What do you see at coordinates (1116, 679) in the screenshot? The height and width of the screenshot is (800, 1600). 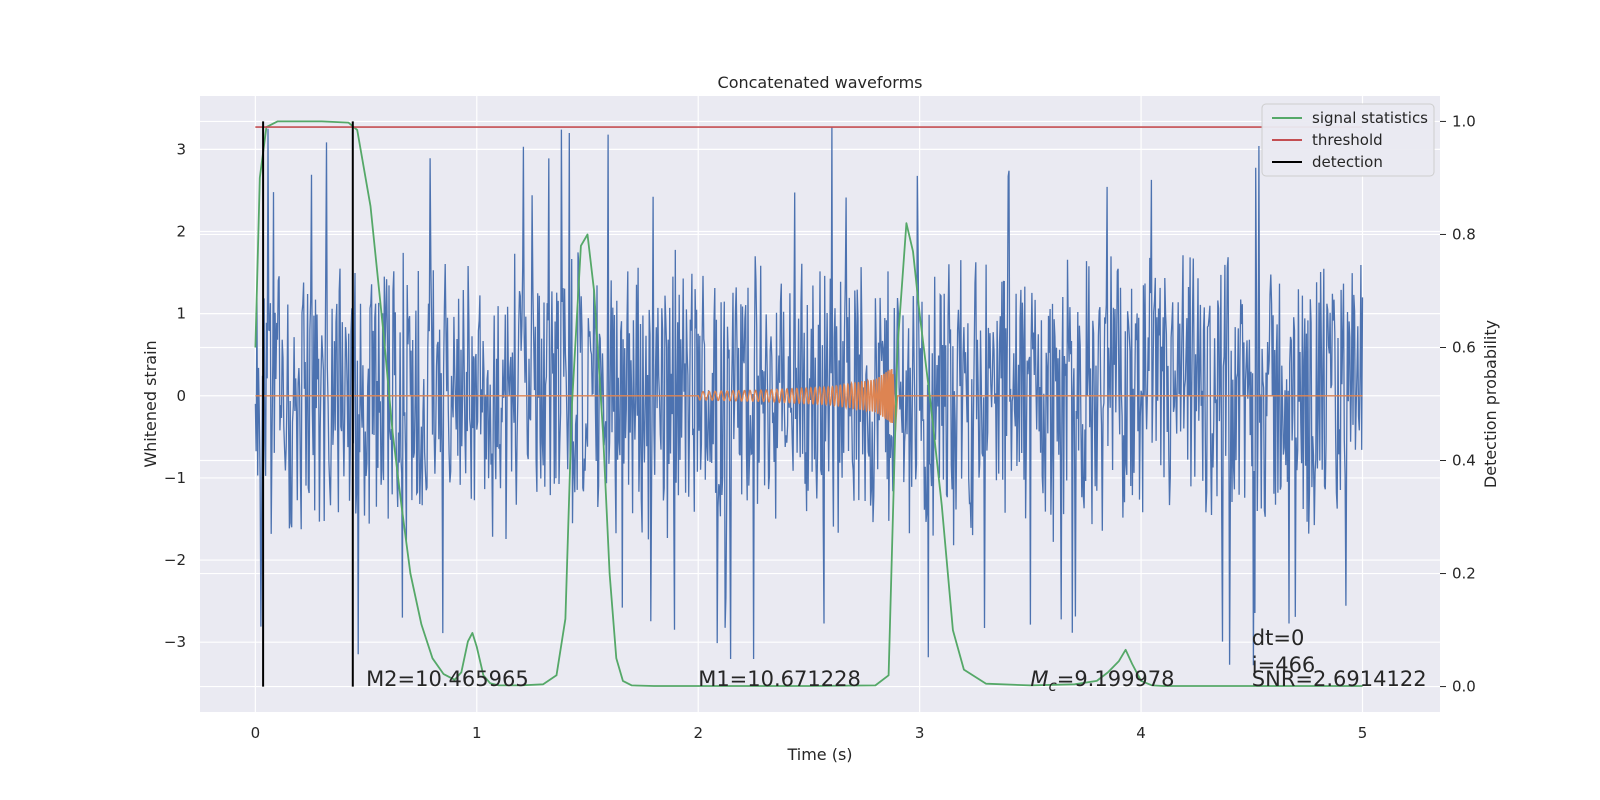 I see `annotation-value: =9.199978` at bounding box center [1116, 679].